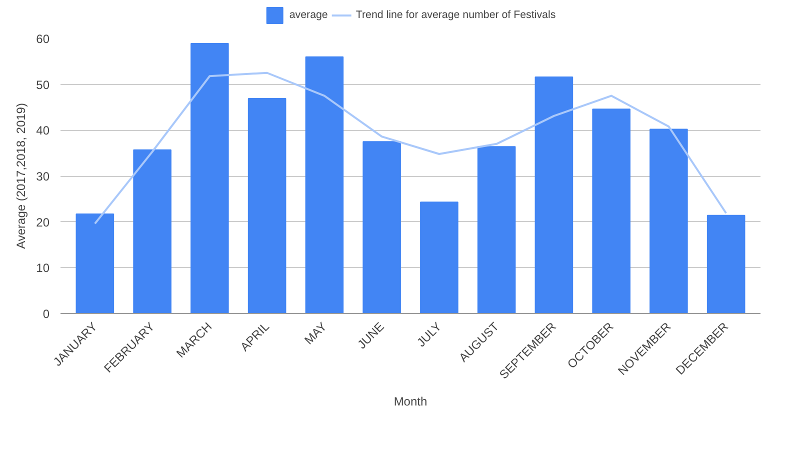  Describe the element at coordinates (43, 131) in the screenshot. I see `y-tick-label: 40` at that location.